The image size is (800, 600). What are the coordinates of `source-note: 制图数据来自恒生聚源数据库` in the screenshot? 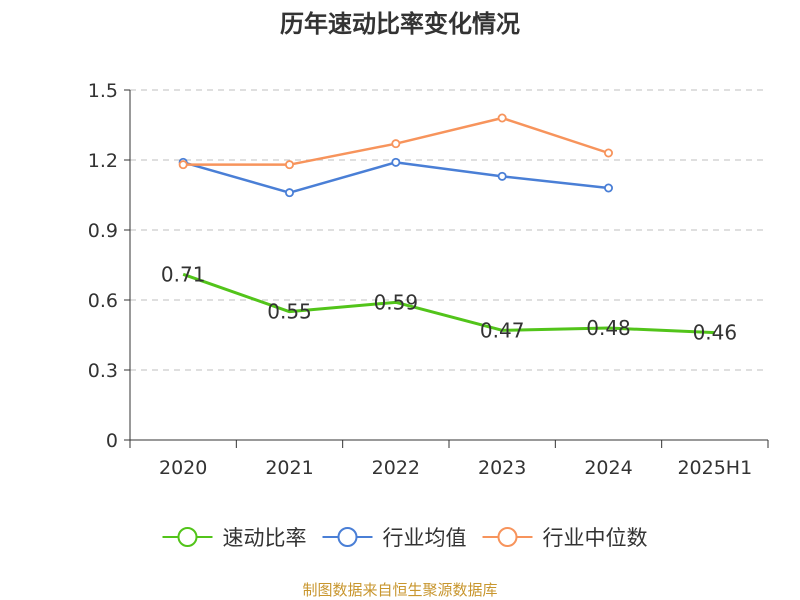 It's located at (399, 590).